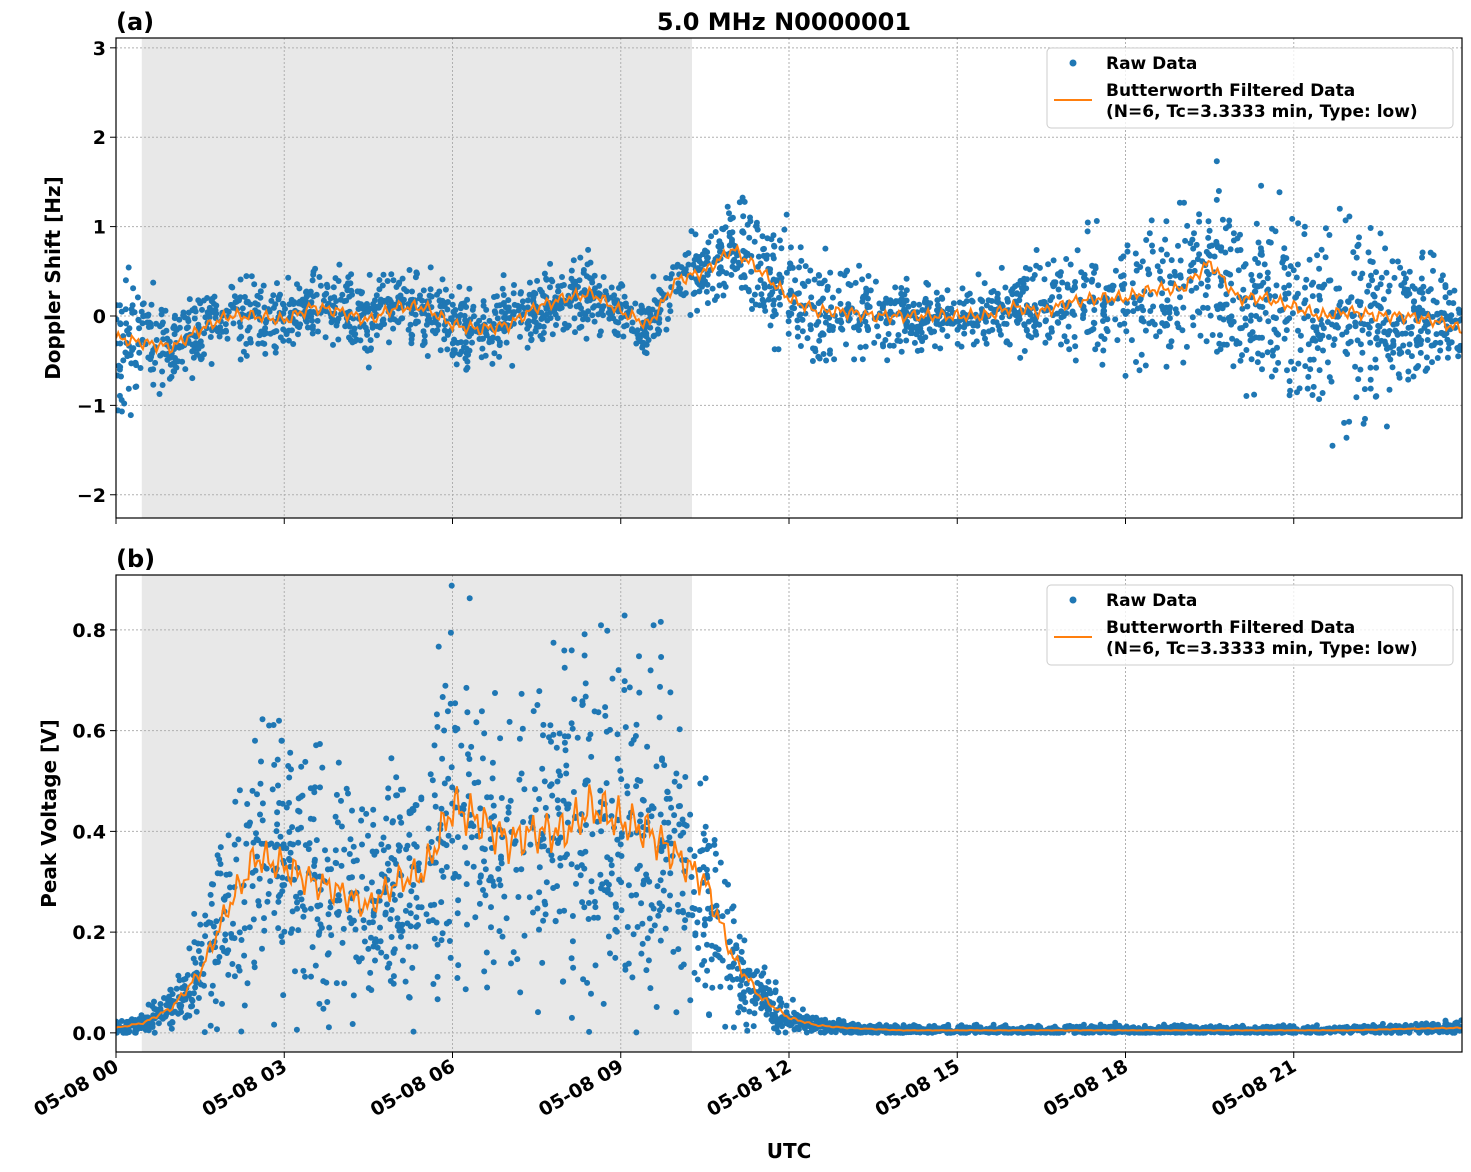 The width and height of the screenshot is (1471, 1172). Describe the element at coordinates (1151, 64) in the screenshot. I see `legend-raw-label: Raw Data` at that location.